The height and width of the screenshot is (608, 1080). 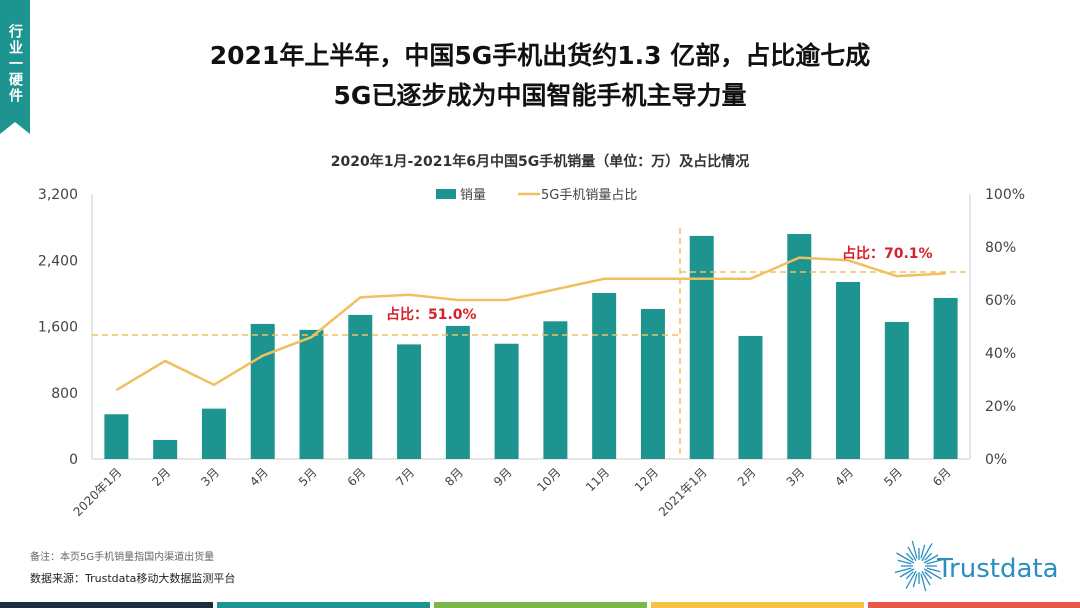 What do you see at coordinates (540, 162) in the screenshot?
I see `chart-title: 2020年1月-2021年6月中国5G手机销量（单位：万）及占比情况` at bounding box center [540, 162].